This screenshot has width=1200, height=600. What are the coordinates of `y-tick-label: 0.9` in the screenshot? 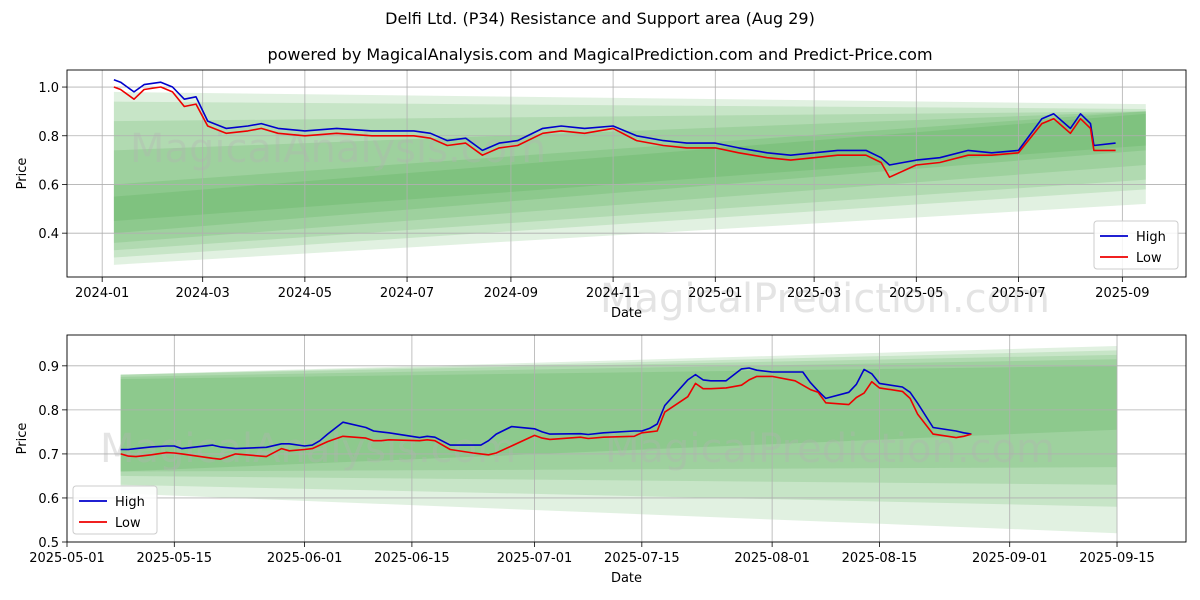 It's located at (48, 367).